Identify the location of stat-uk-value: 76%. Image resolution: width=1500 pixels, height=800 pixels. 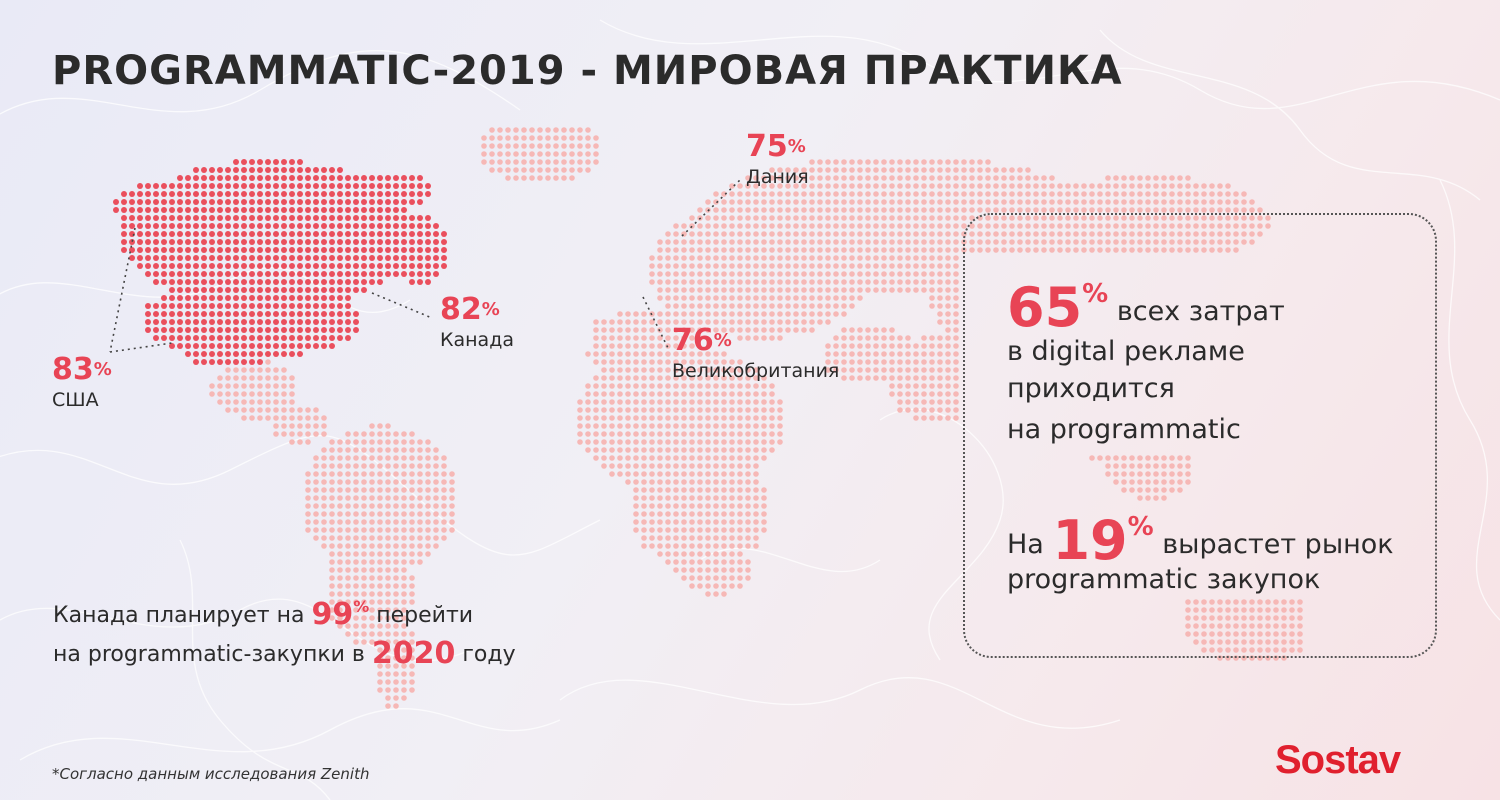
(702, 340).